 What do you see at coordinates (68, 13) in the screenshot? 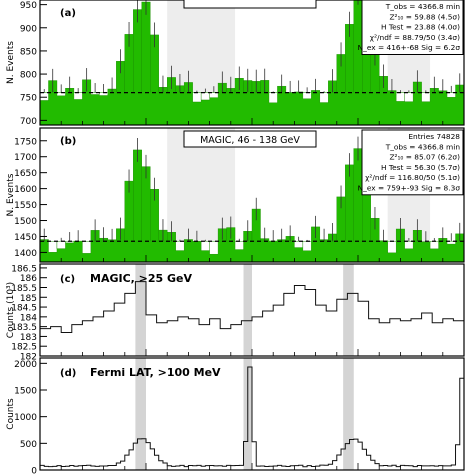
I see `panel-letter: (a)` at bounding box center [68, 13].